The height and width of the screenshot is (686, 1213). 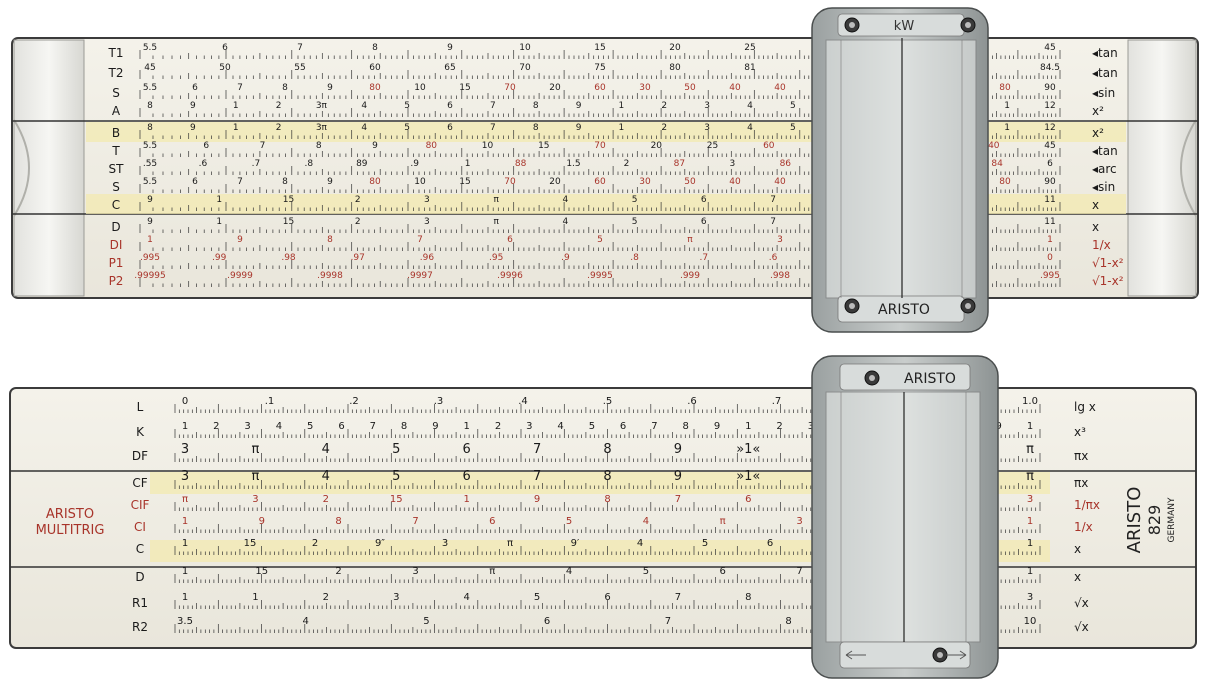 I want to click on front-right-label: 1/x, so click(x=1101, y=245).